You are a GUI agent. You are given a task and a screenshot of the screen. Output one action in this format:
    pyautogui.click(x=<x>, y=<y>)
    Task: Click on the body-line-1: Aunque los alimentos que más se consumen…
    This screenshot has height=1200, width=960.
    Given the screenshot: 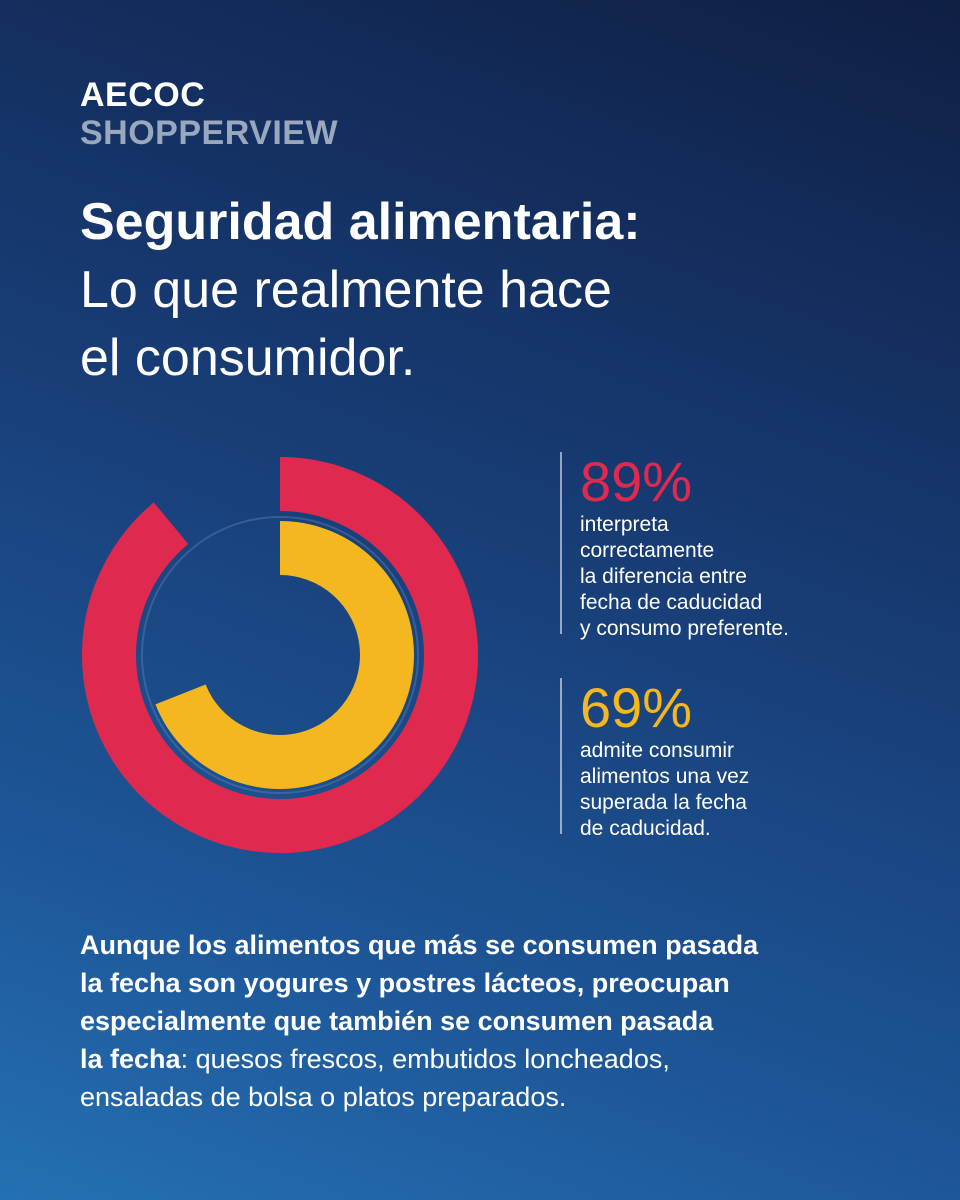 What is the action you would take?
    pyautogui.click(x=419, y=945)
    